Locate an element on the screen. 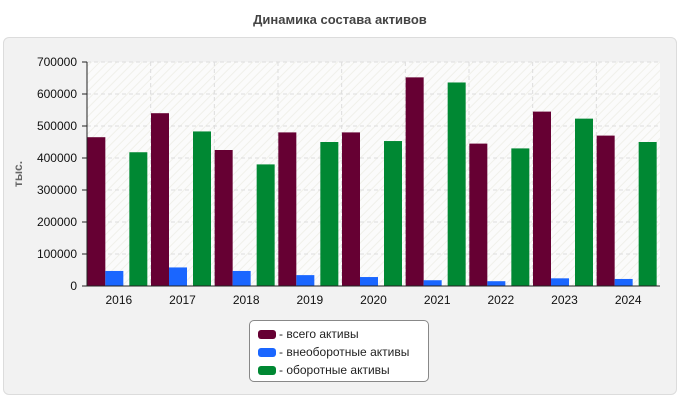 The image size is (680, 400). y-axis-label: тыс. is located at coordinates (18, 174).